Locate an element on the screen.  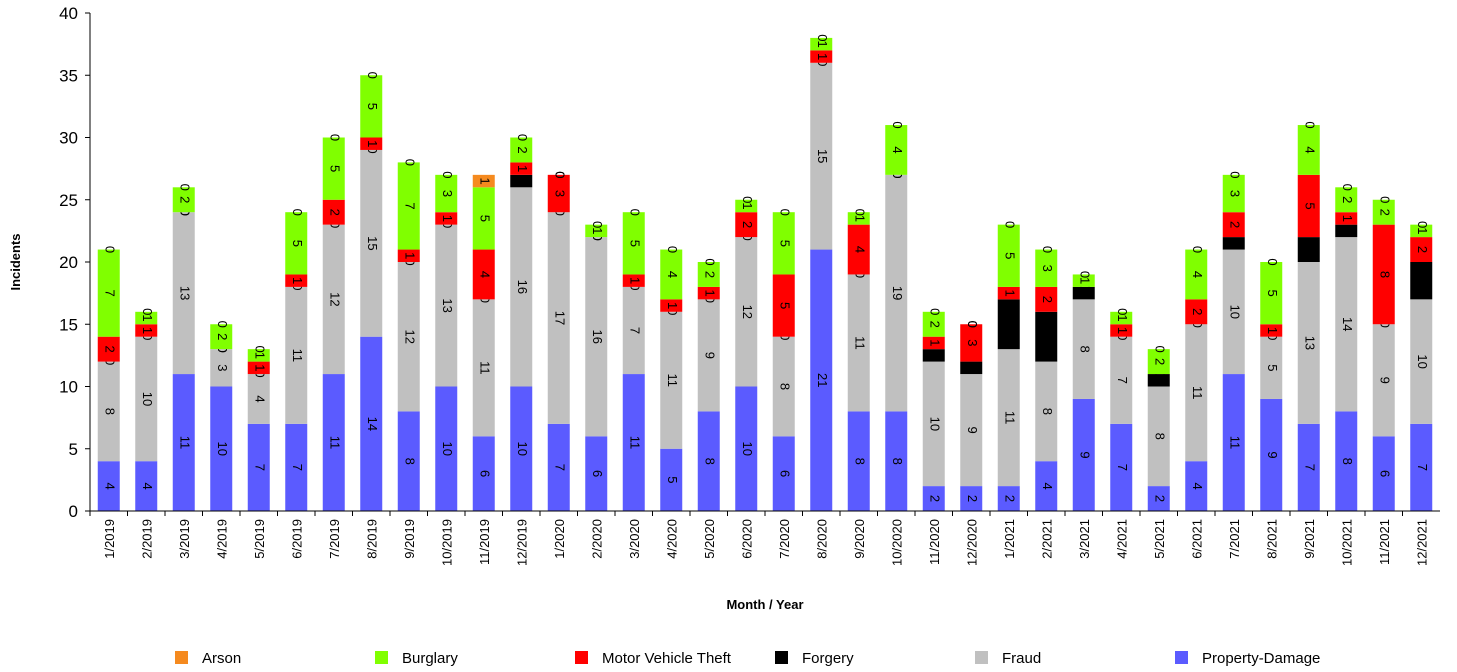
value-label: 10 is located at coordinates (934, 424).